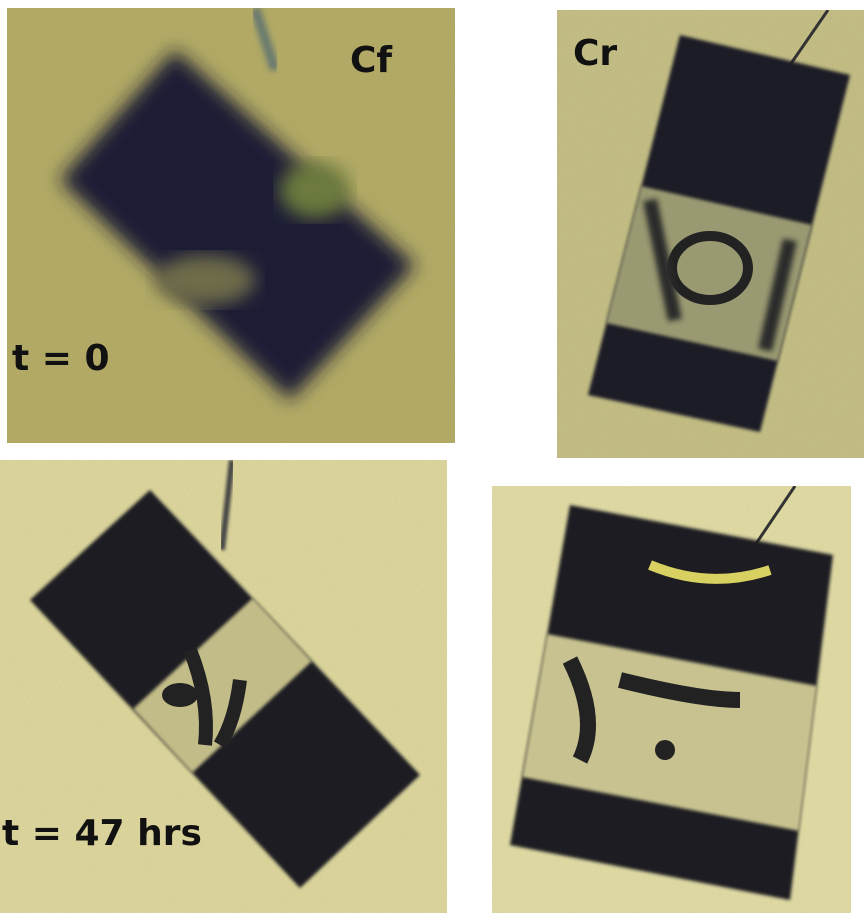 The width and height of the screenshot is (864, 913). I want to click on row-label: t = 47 hrs, so click(102, 833).